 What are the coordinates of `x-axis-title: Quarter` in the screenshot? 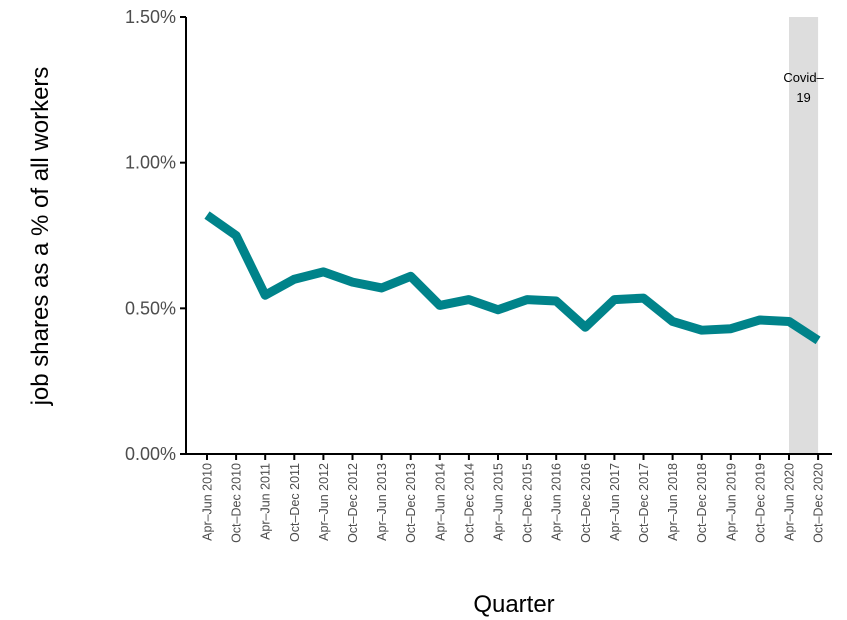 It's located at (513, 604).